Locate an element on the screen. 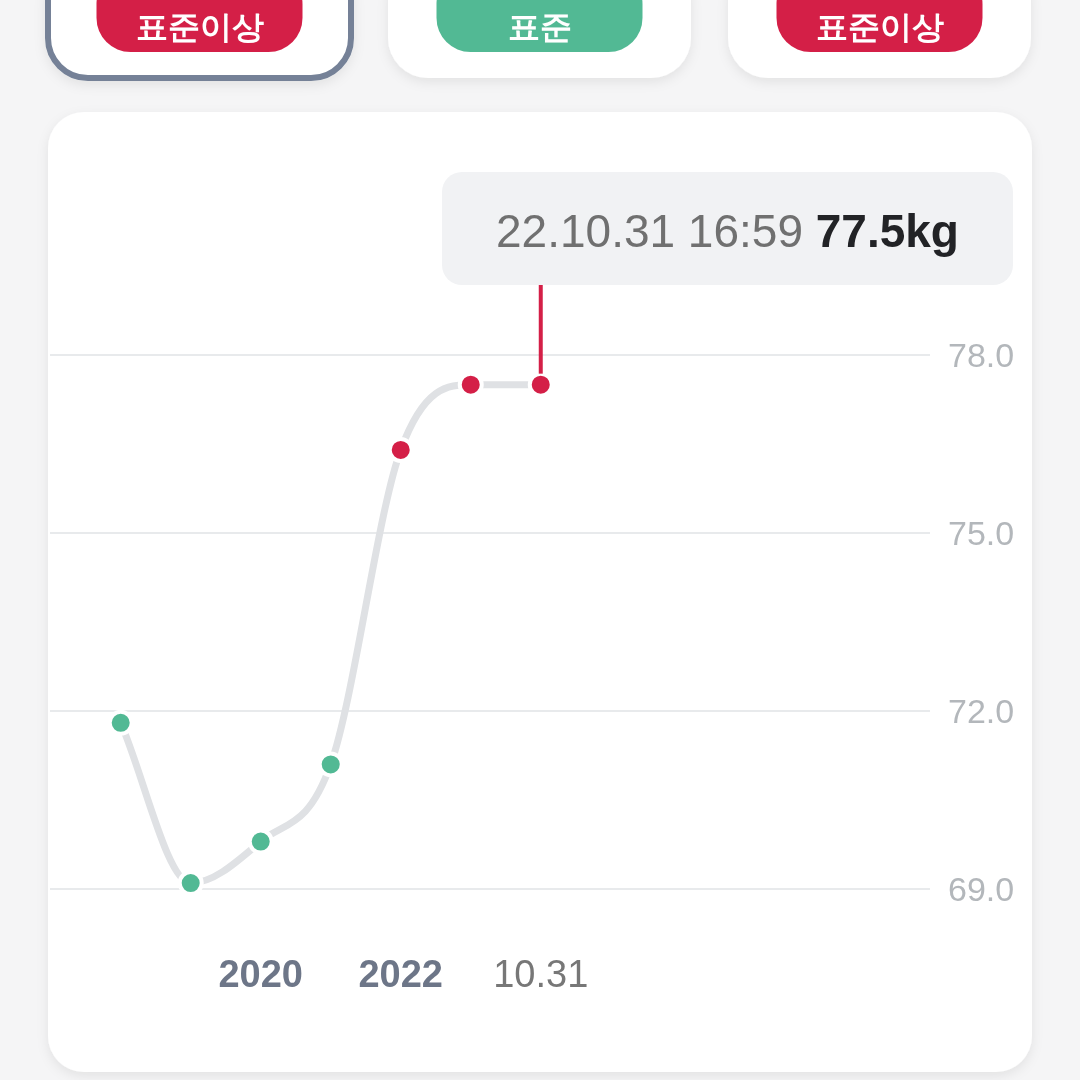 The height and width of the screenshot is (1080, 1080). y-tick-label: 69.0 is located at coordinates (981, 889).